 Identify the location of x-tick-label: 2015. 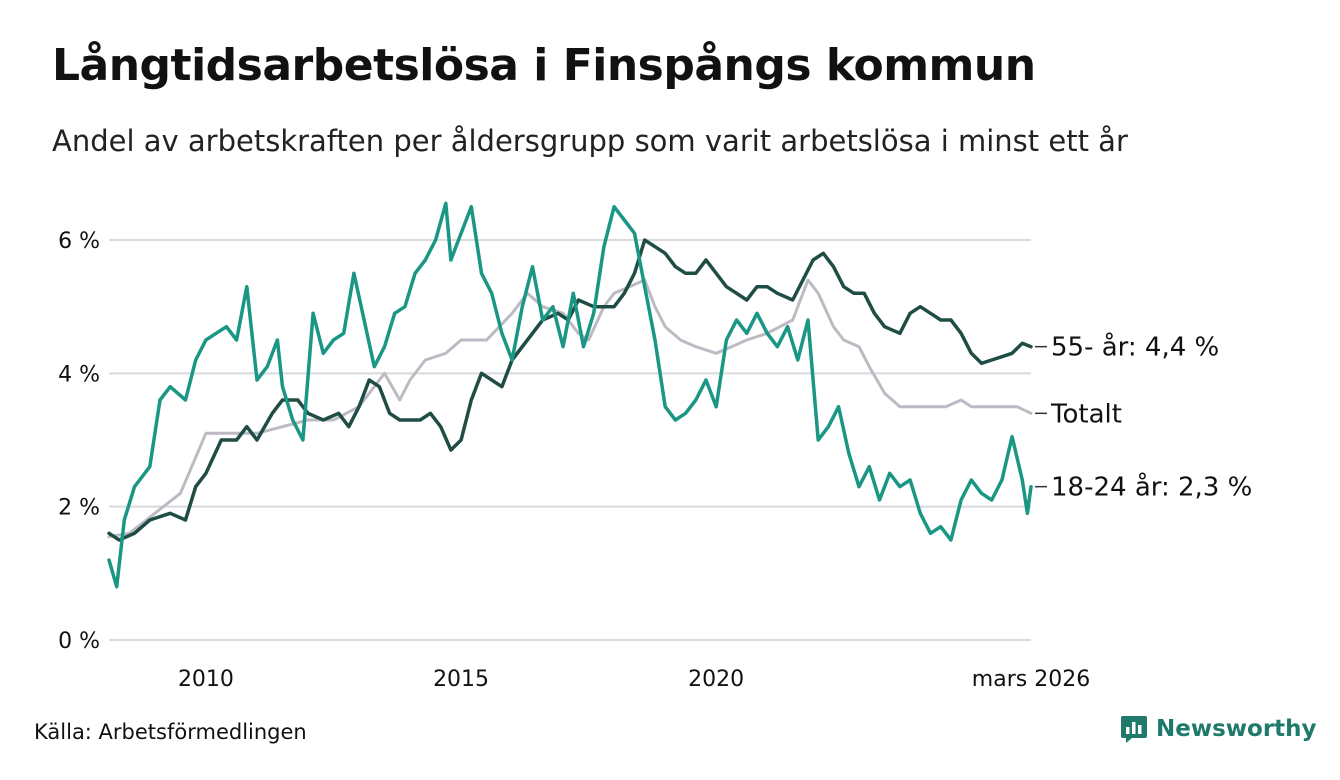
(461, 679).